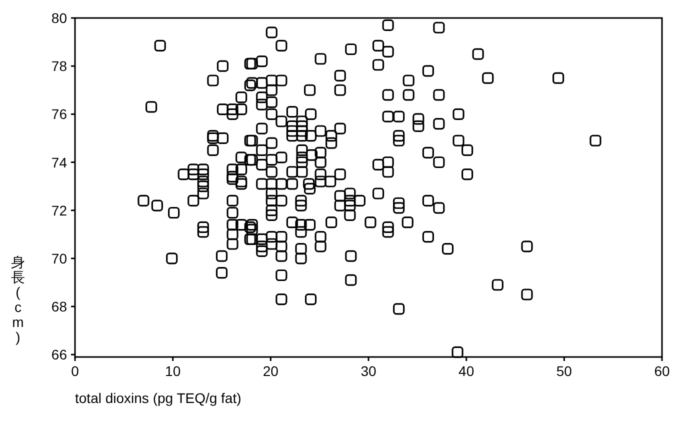 This screenshot has height=445, width=677. Describe the element at coordinates (59, 306) in the screenshot. I see `y-tick-label: 68` at that location.